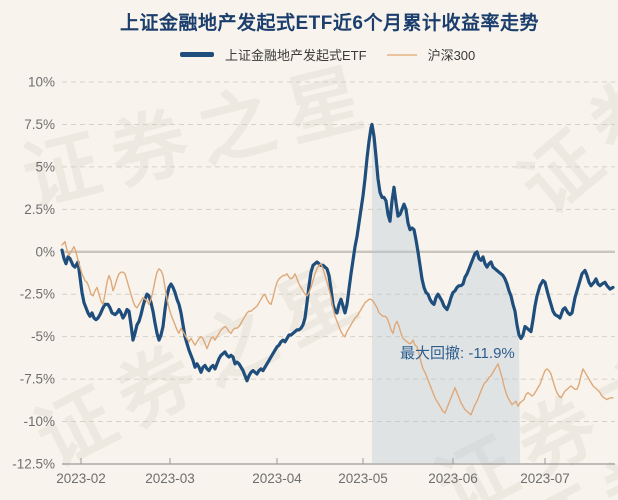  Describe the element at coordinates (33, 464) in the screenshot. I see `y-tick-label: -12.5%` at that location.